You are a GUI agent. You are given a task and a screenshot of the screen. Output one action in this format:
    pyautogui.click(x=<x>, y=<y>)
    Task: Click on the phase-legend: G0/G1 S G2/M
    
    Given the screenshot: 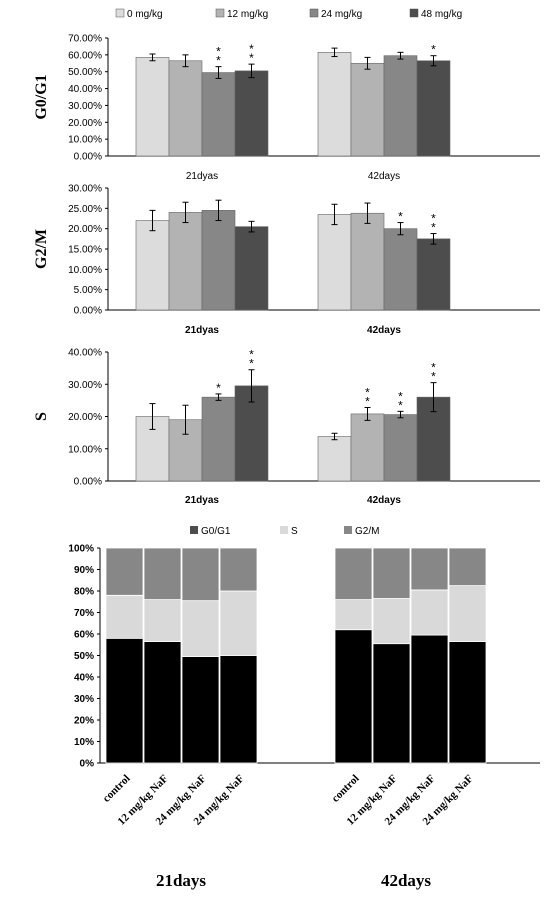 What is the action you would take?
    pyautogui.click(x=284, y=531)
    